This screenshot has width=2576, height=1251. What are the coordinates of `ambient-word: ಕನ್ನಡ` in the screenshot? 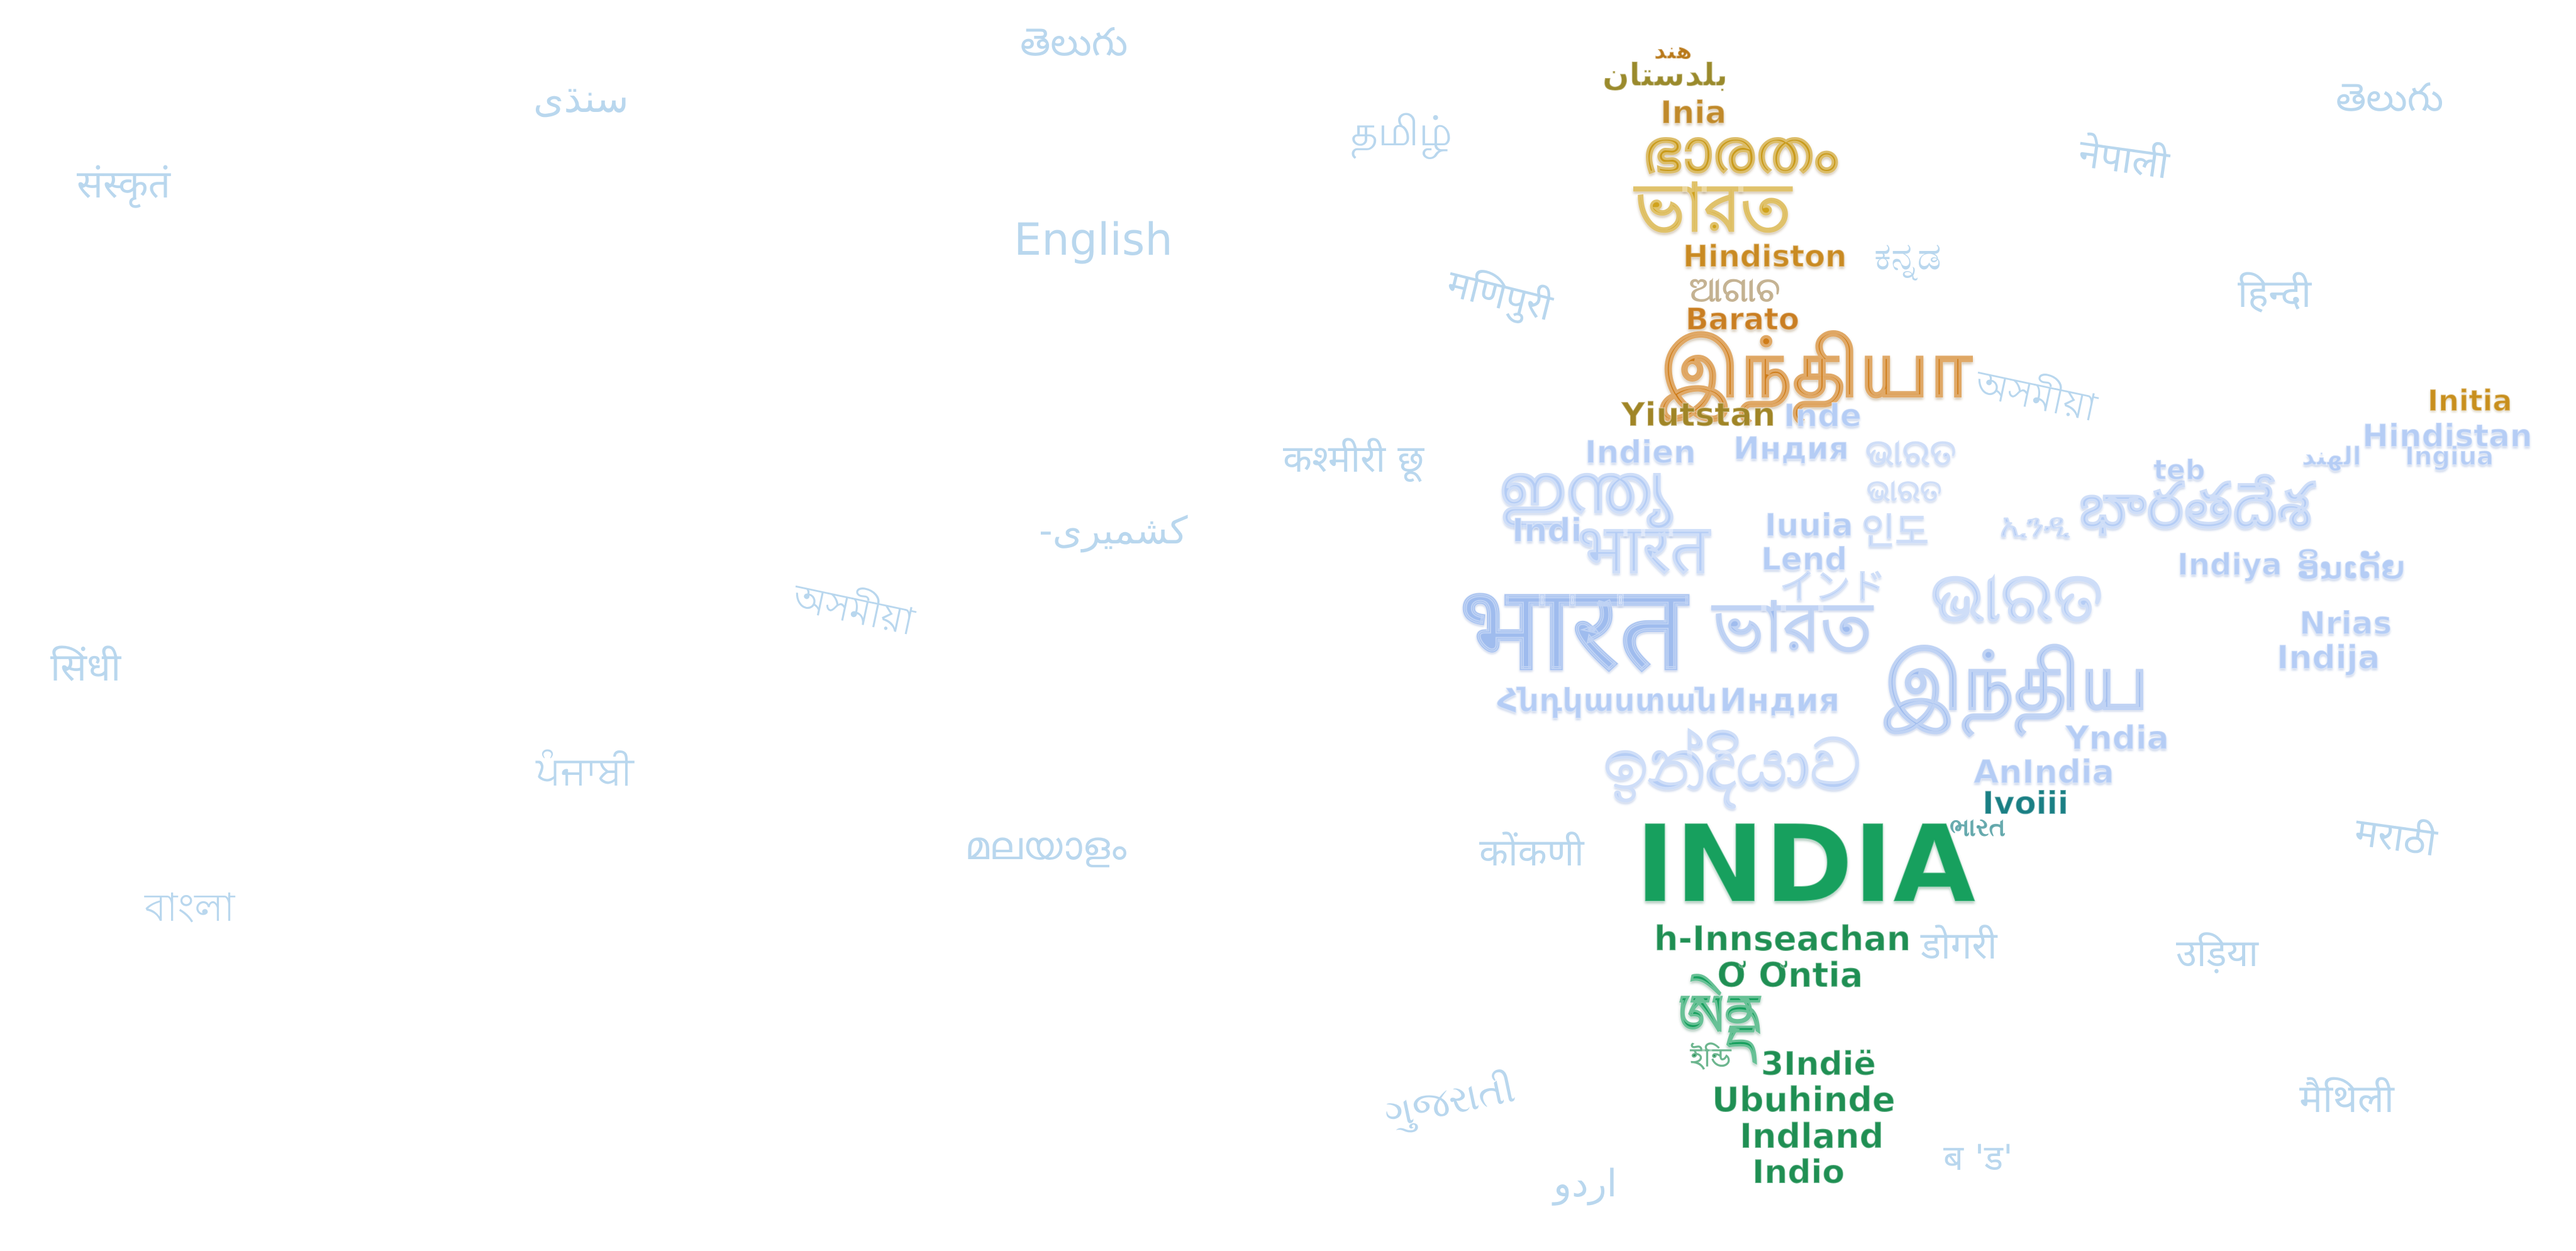 It's located at (1907, 257).